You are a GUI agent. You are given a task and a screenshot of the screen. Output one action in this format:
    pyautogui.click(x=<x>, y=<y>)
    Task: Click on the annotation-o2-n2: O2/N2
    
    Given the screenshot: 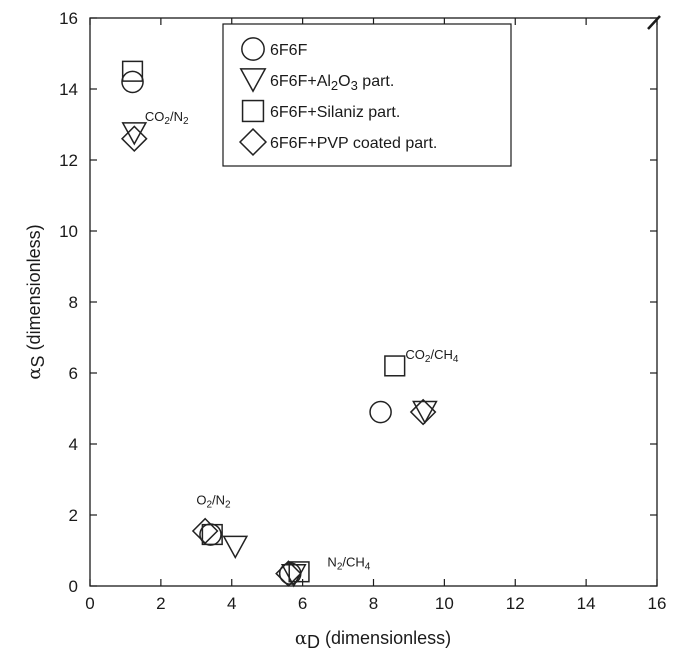 What is the action you would take?
    pyautogui.click(x=213, y=501)
    